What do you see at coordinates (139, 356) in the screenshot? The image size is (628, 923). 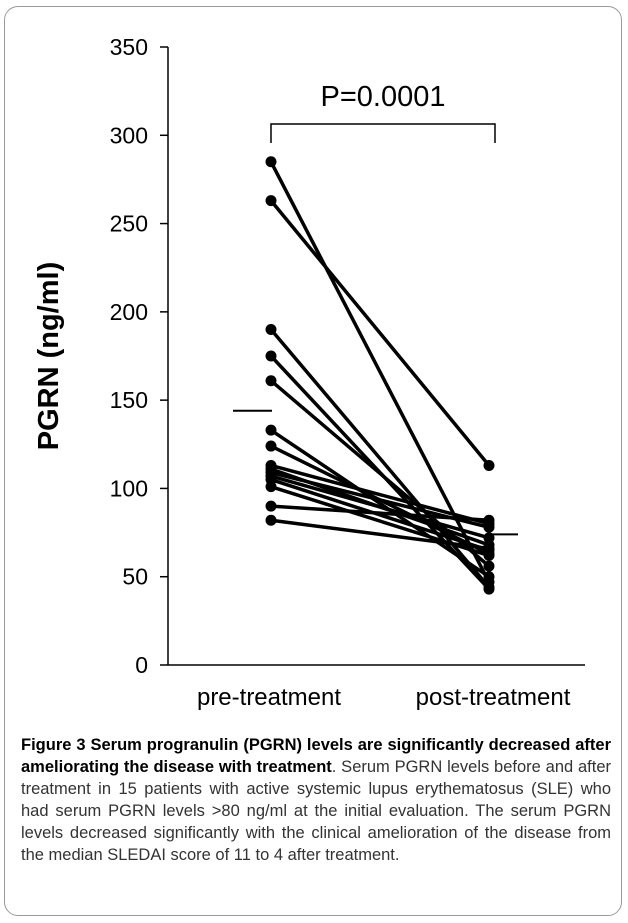 I see `y-ticks: 0 50 100 150 200 250 300 350` at bounding box center [139, 356].